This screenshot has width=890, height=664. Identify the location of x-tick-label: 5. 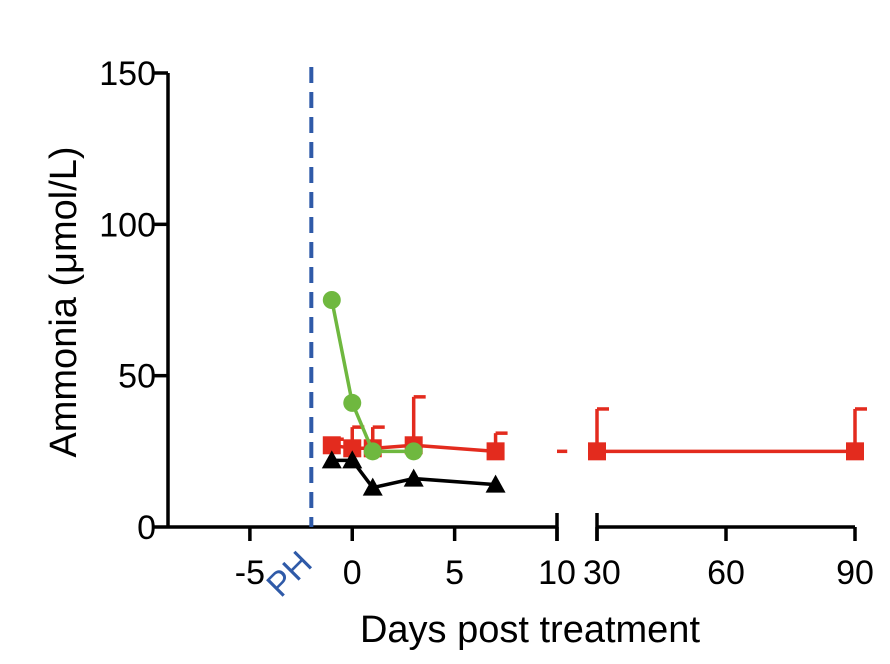
(454, 573).